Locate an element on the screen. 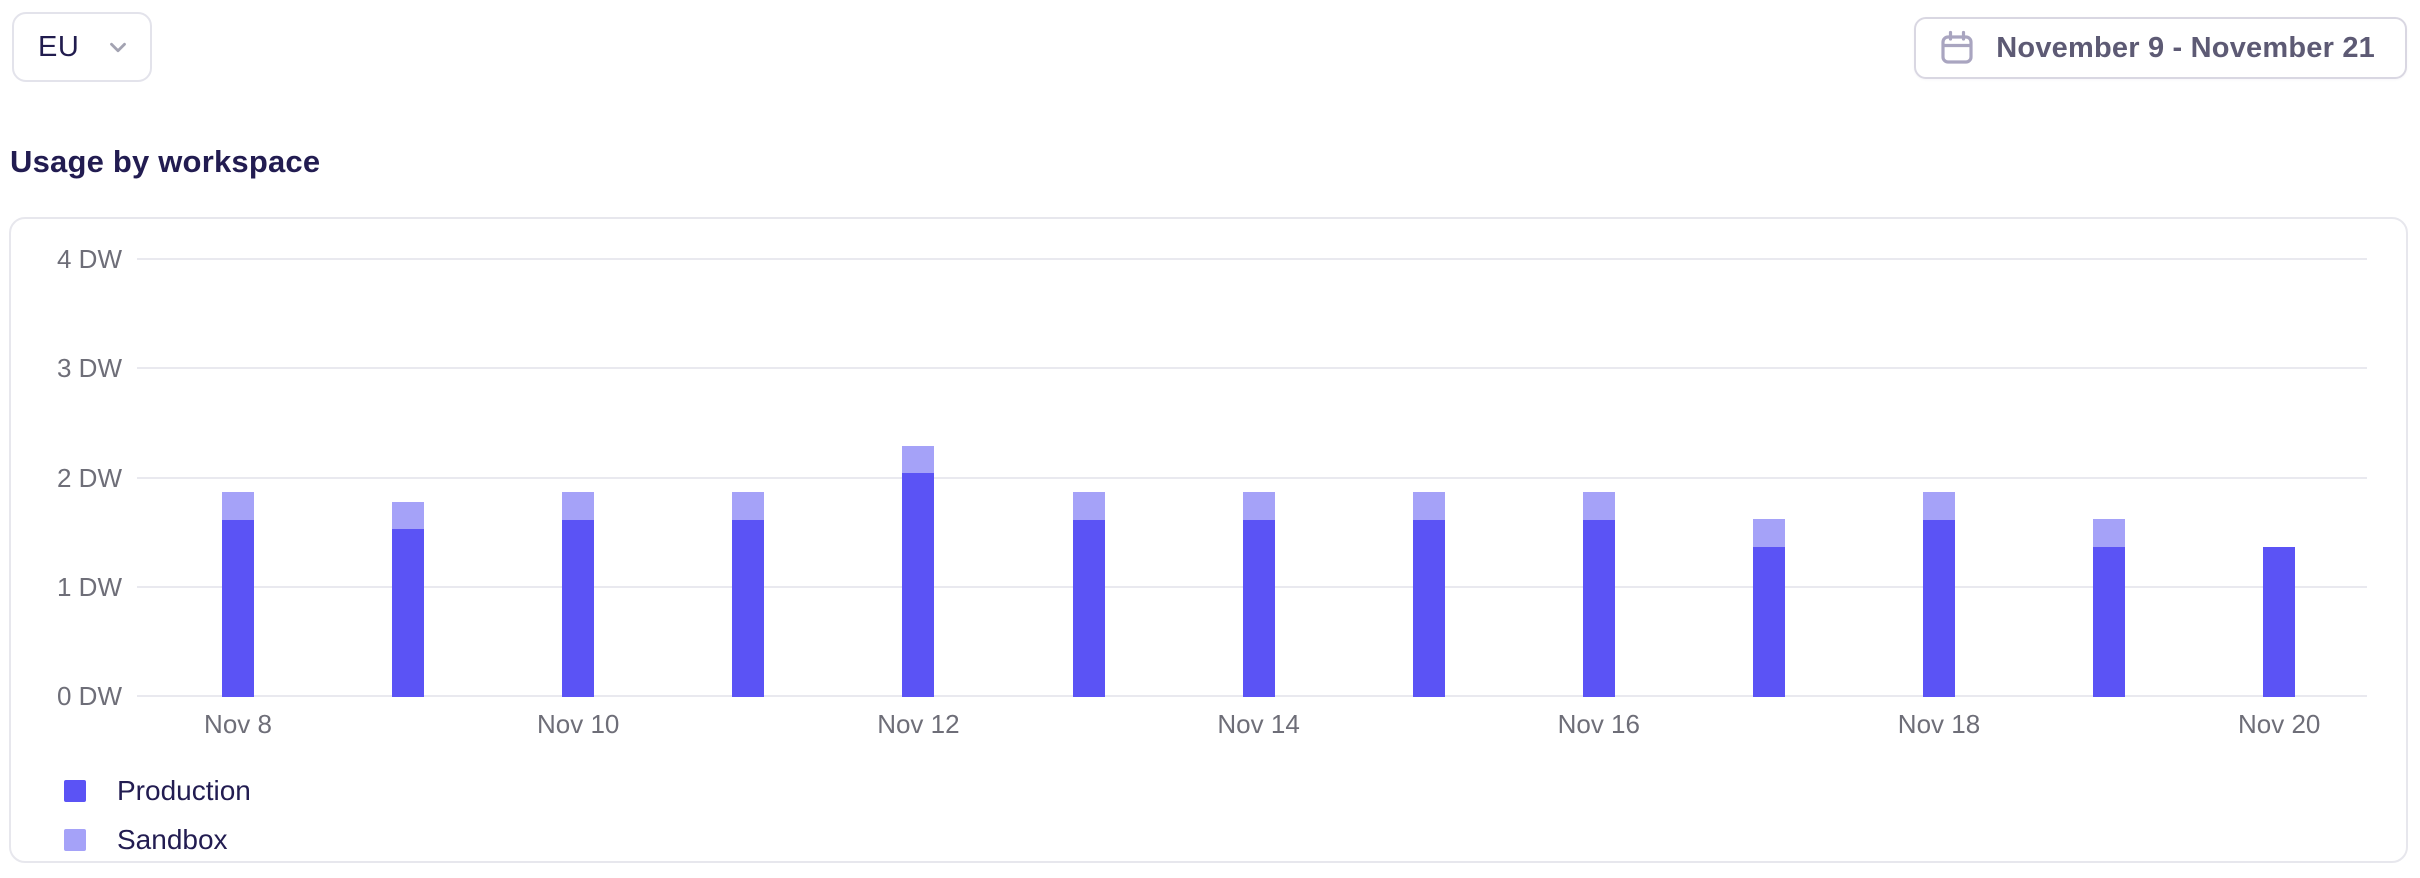 This screenshot has height=878, width=2420. y-axis-tick-label: 2 DW is located at coordinates (89, 477).